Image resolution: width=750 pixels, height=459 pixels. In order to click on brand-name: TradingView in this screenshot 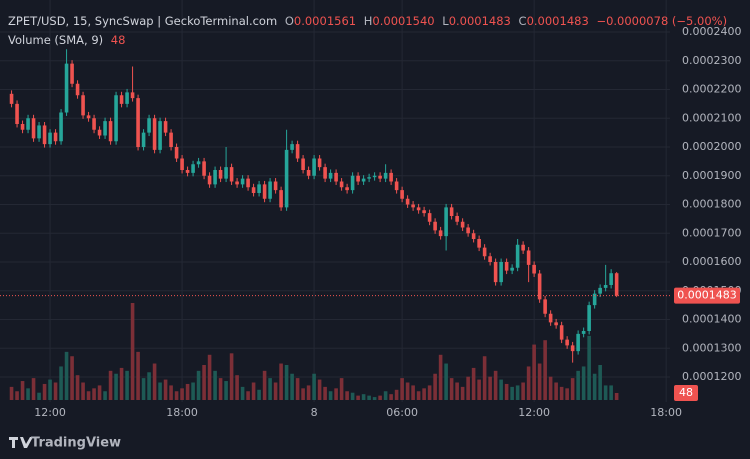, I will do `click(76, 443)`.